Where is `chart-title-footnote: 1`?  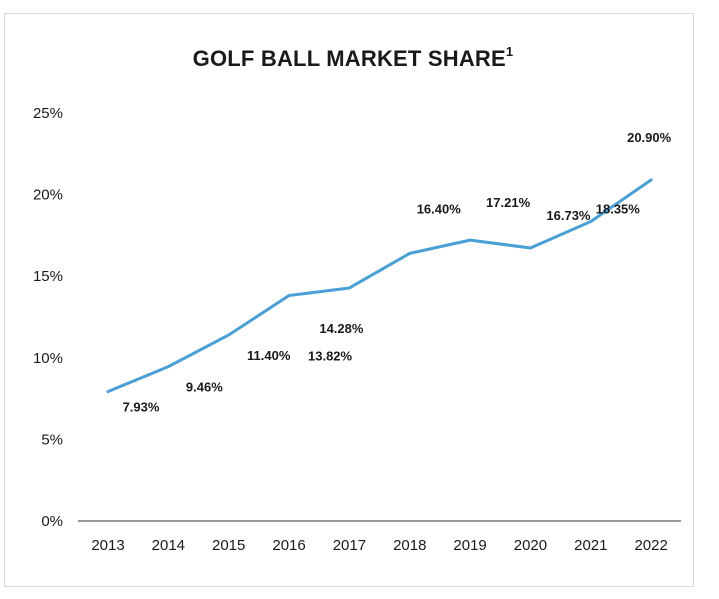
chart-title-footnote: 1 is located at coordinates (509, 51).